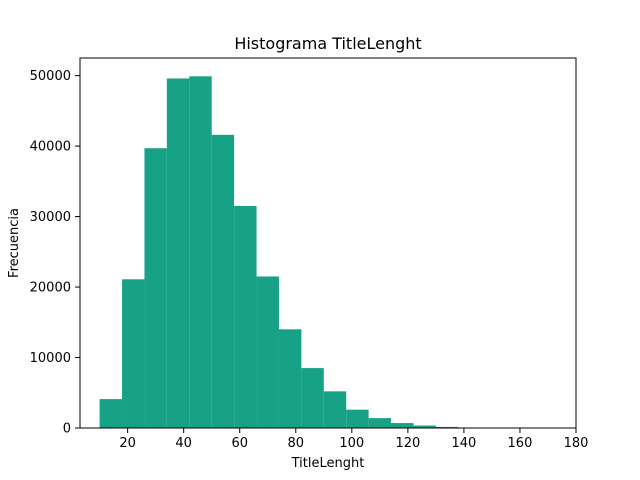 The height and width of the screenshot is (480, 640). Describe the element at coordinates (239, 443) in the screenshot. I see `x-tick-label: 60` at that location.